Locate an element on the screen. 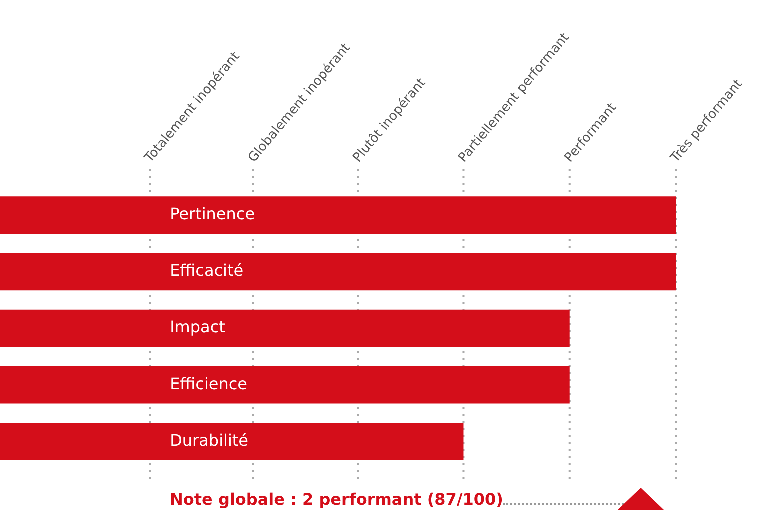  y-tick-label: Efficience is located at coordinates (209, 384).